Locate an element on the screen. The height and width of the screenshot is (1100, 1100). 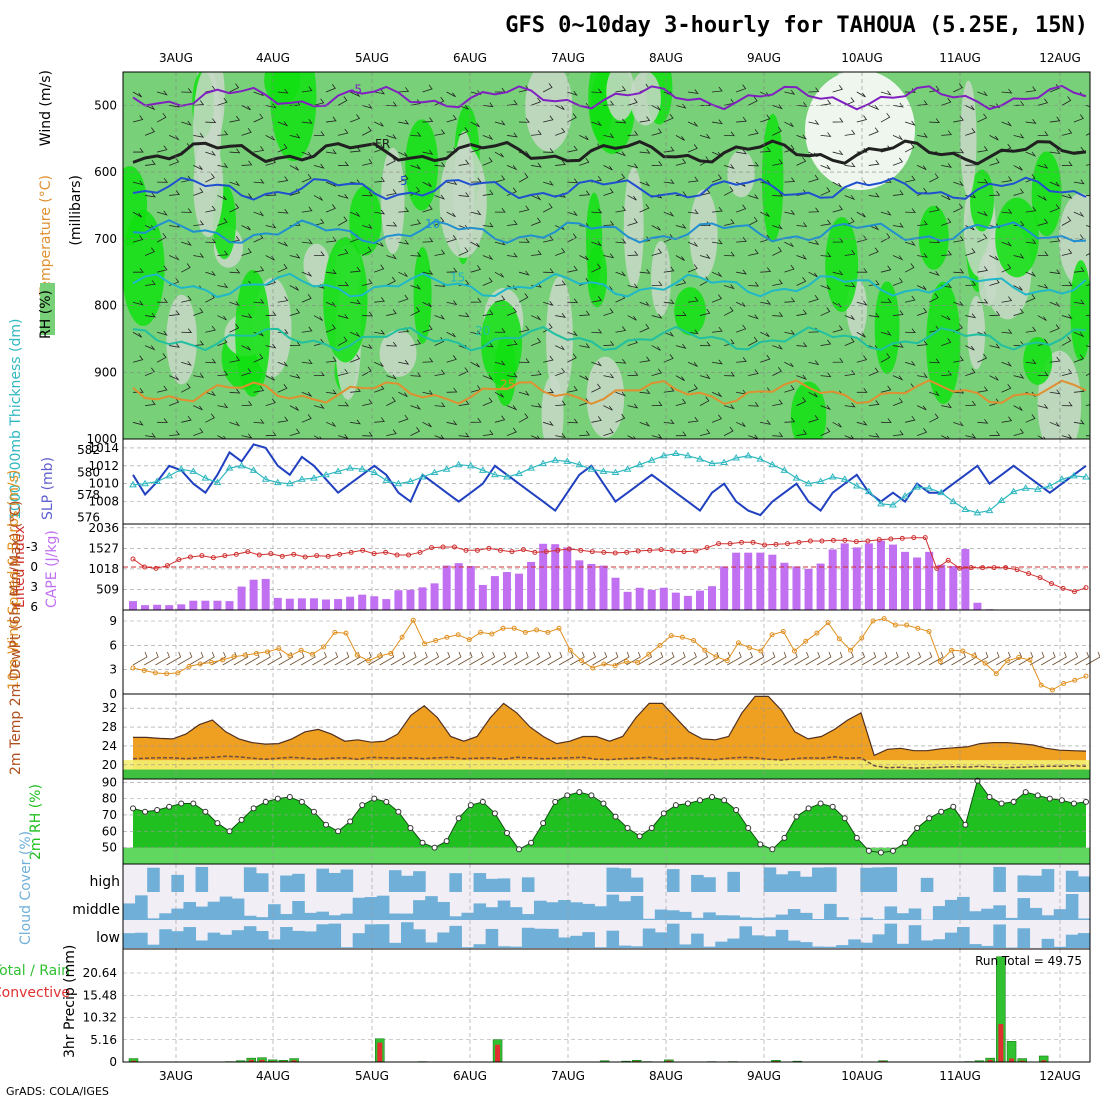
ytick: 0 is located at coordinates (113, 1062).